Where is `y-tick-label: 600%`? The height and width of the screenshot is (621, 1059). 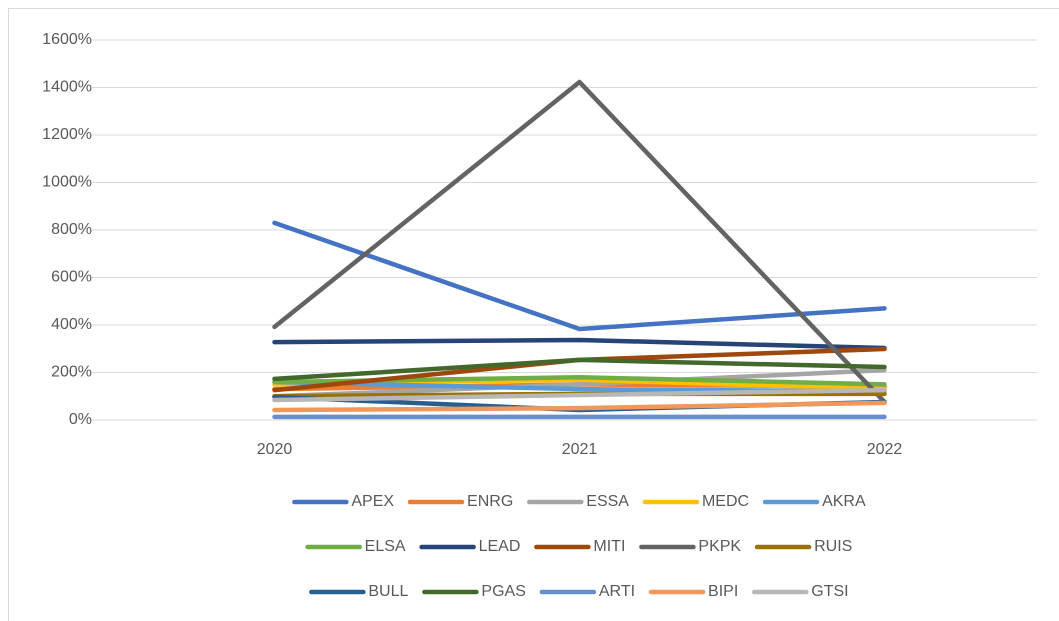
y-tick-label: 600% is located at coordinates (71, 277).